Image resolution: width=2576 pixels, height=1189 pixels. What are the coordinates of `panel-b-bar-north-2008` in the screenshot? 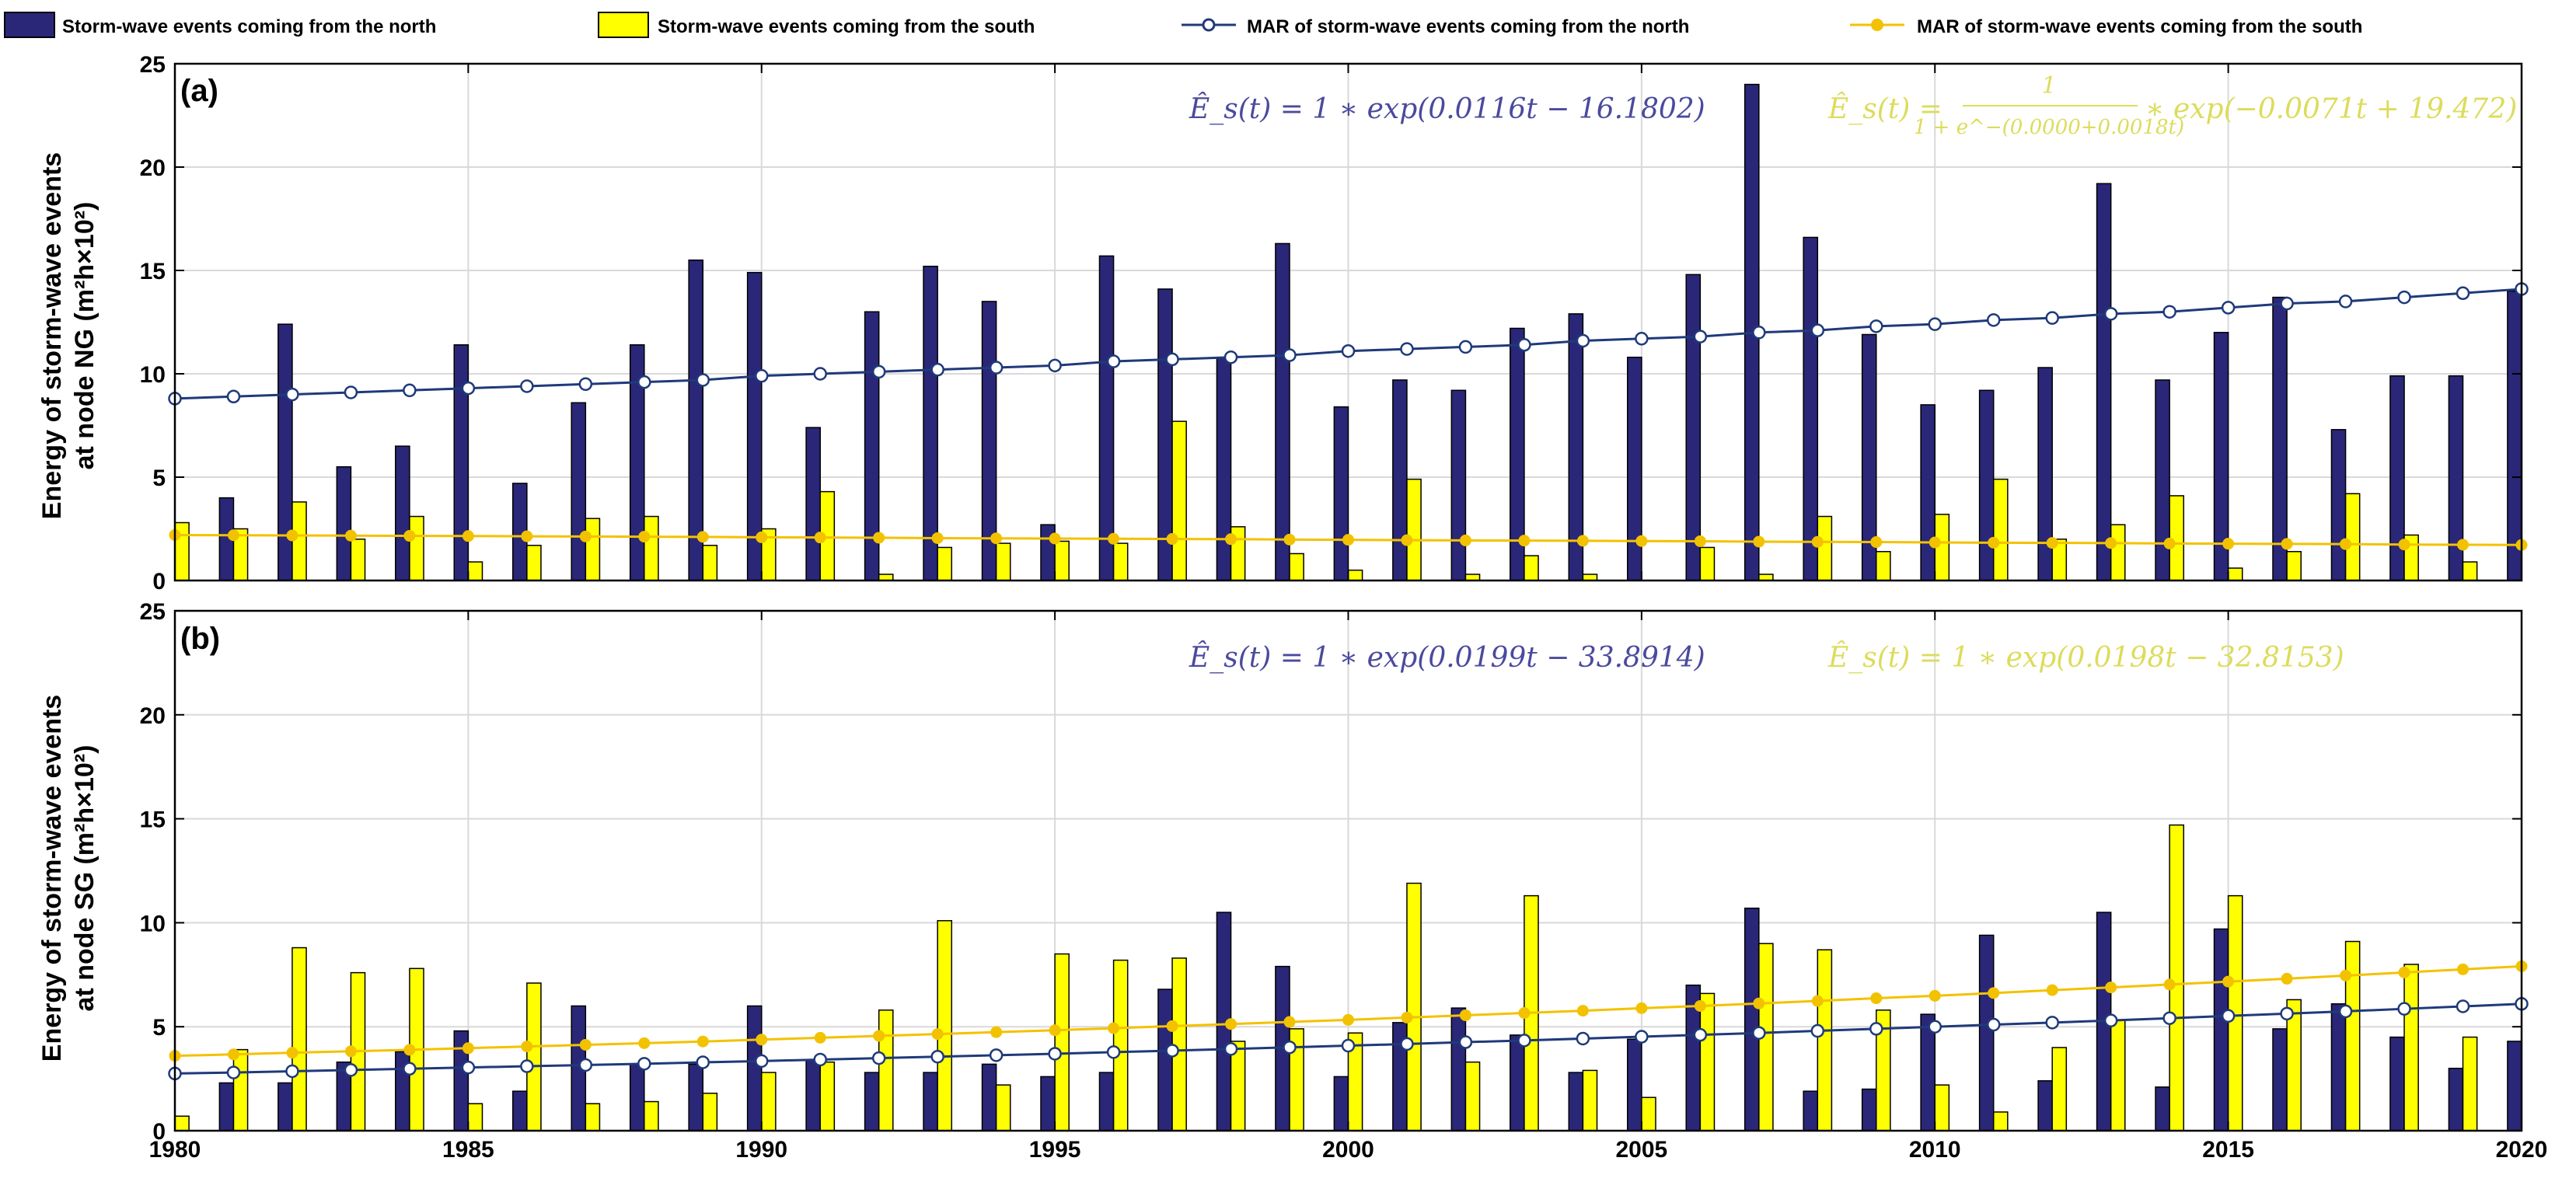 It's located at (1811, 1110).